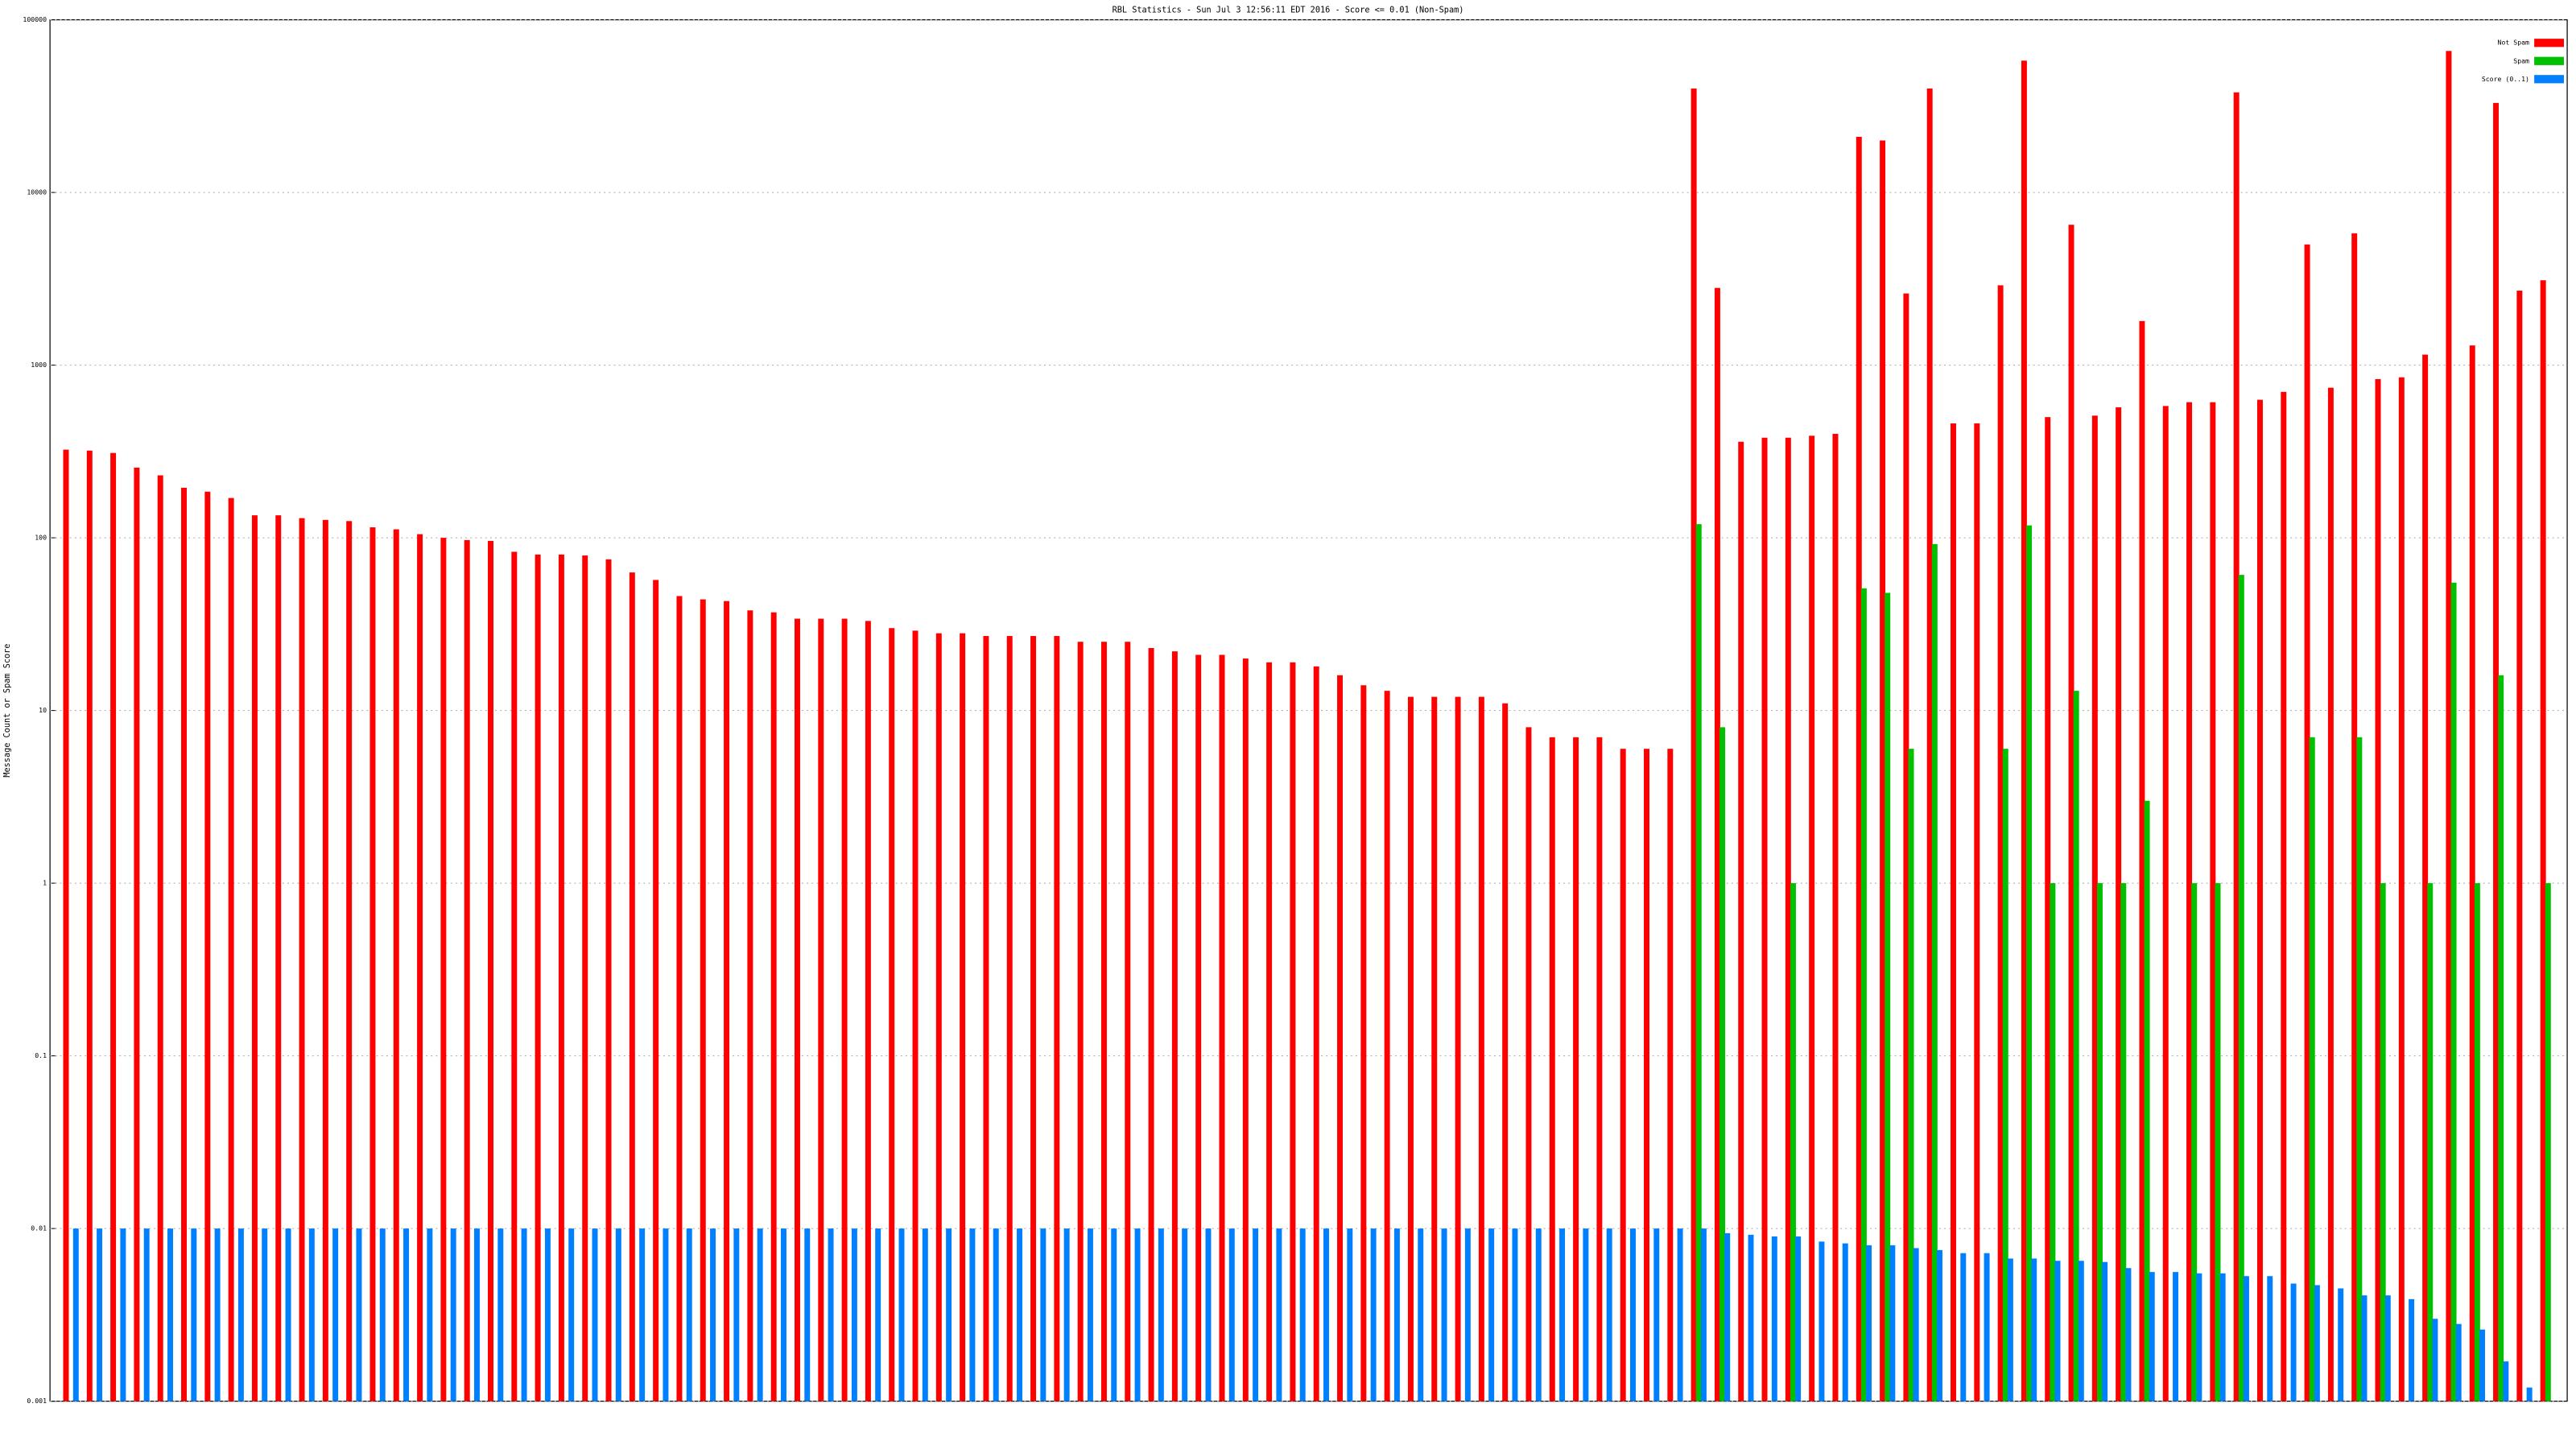  What do you see at coordinates (2514, 43) in the screenshot?
I see `legend-label: Not Spam` at bounding box center [2514, 43].